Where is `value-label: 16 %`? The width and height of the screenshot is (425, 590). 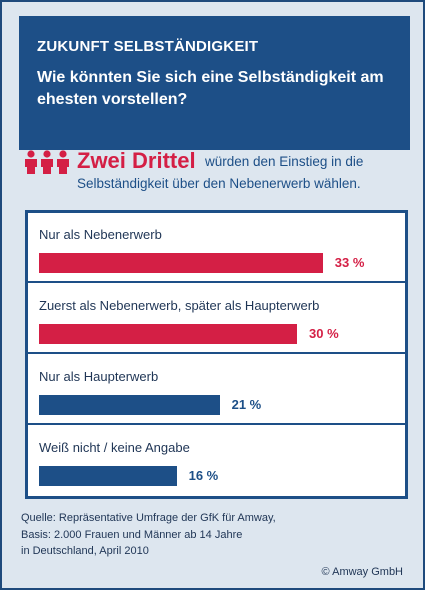 value-label: 16 % is located at coordinates (203, 475).